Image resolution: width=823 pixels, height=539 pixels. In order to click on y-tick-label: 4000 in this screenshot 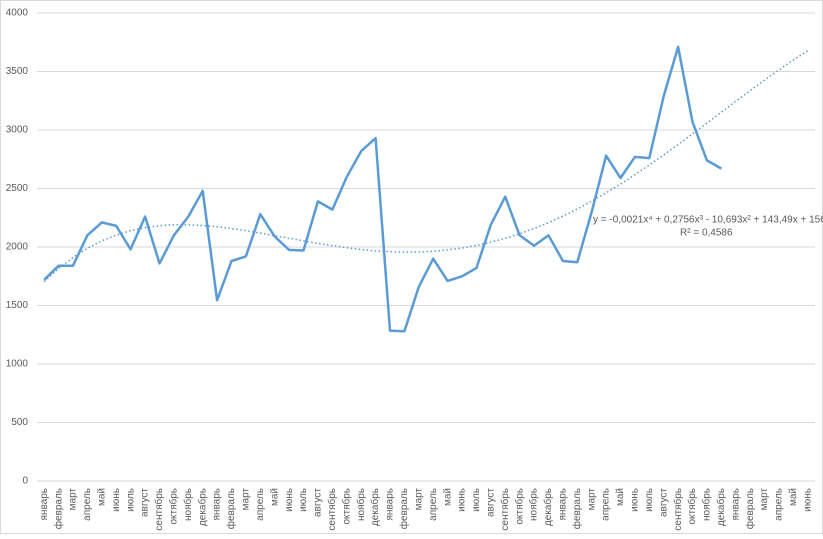, I will do `click(17, 13)`.